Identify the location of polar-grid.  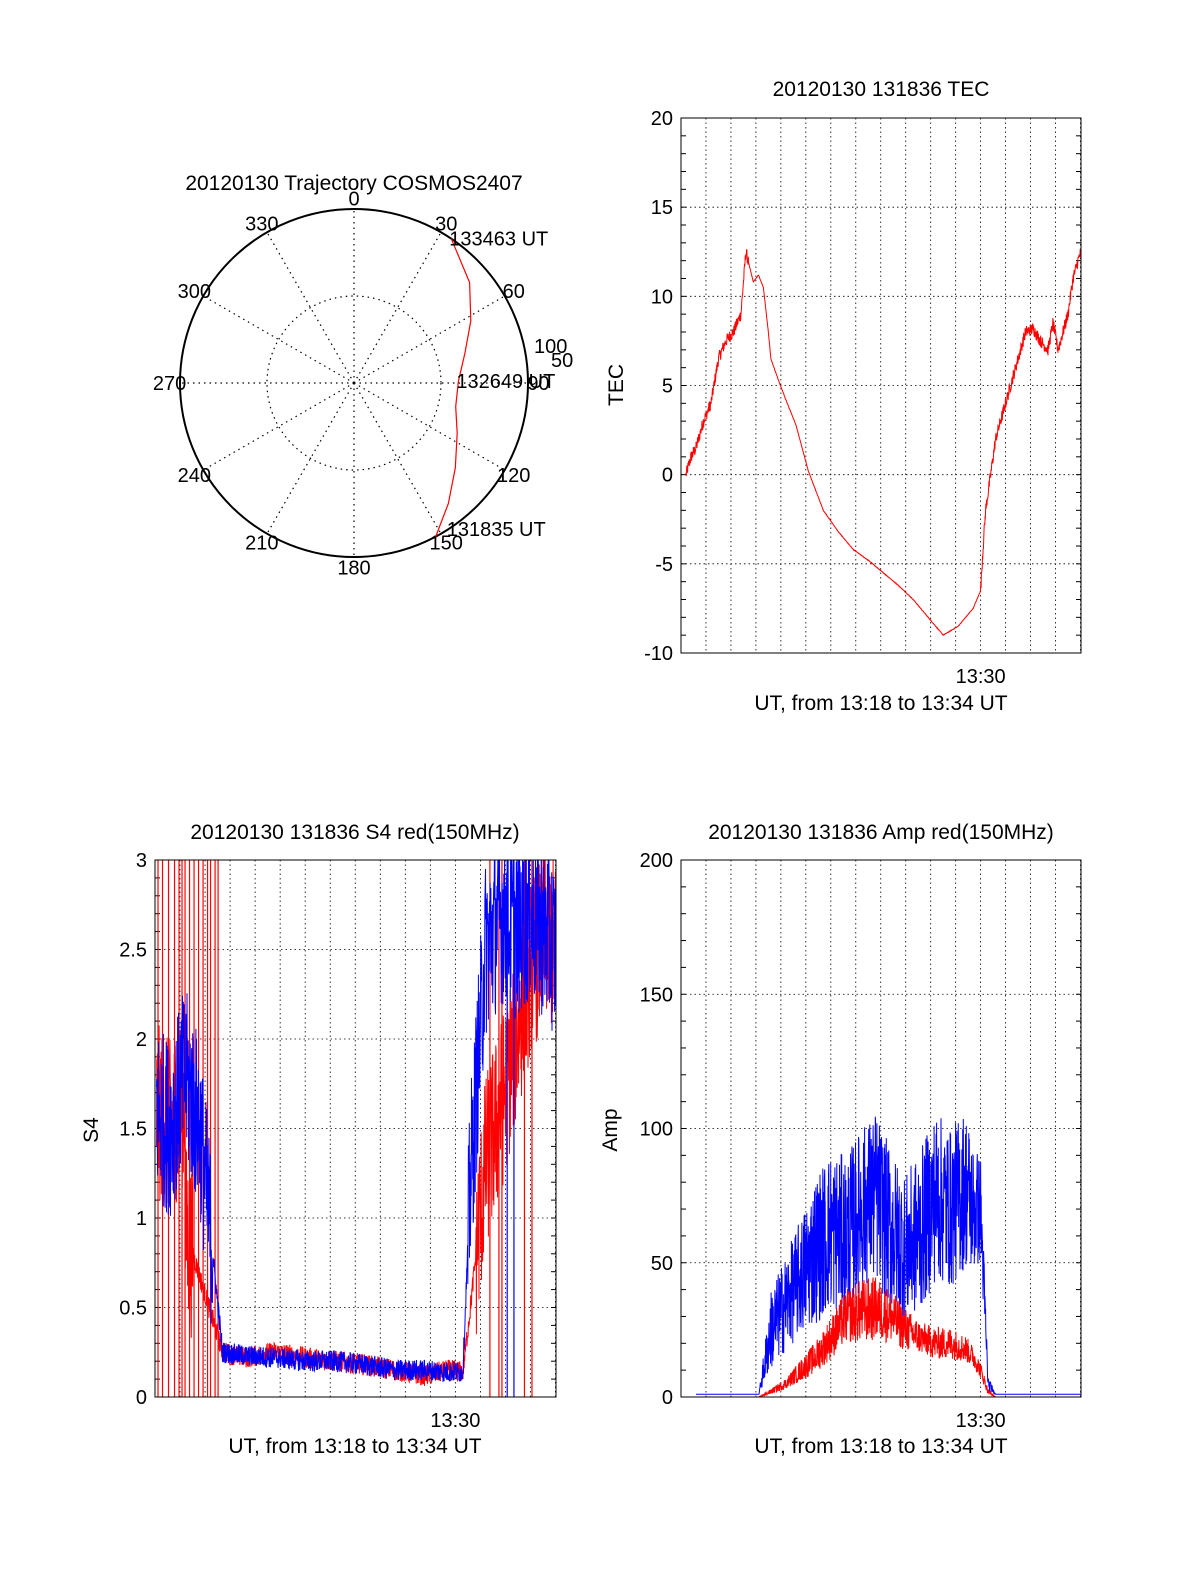
(354, 383).